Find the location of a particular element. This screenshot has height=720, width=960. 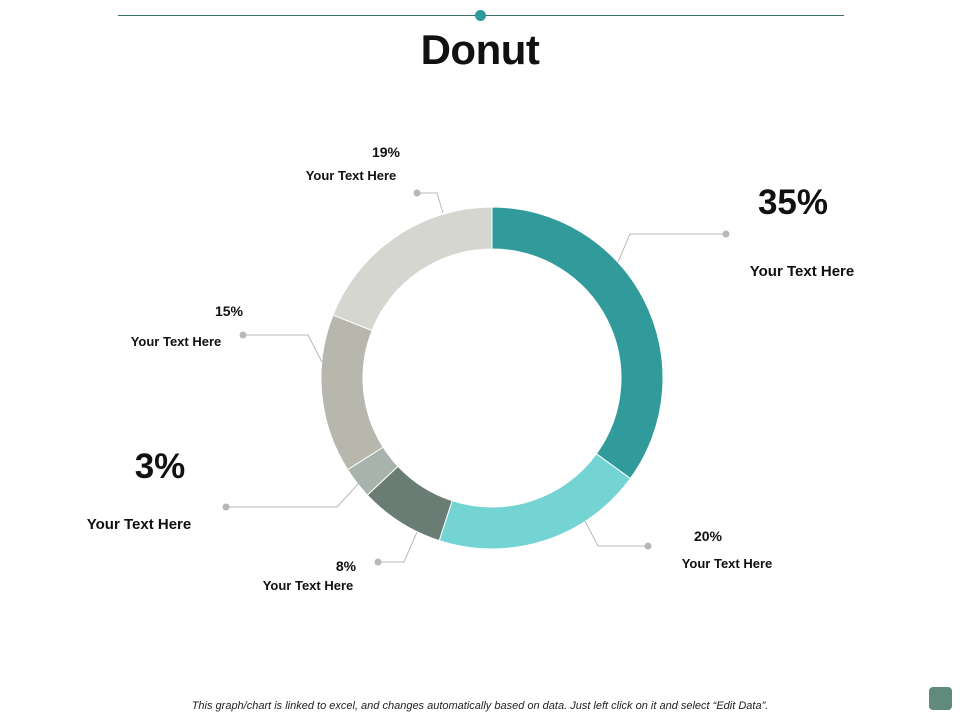

slide-nav-button is located at coordinates (940, 698).